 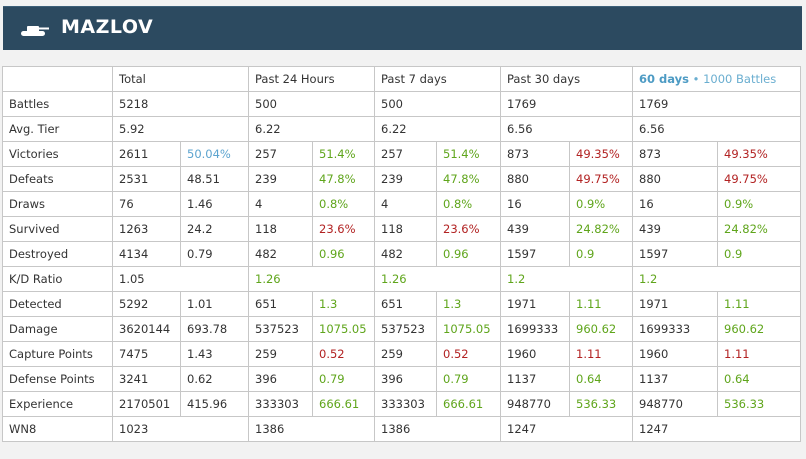 I want to click on col-header-1000-battles: 1000 Battles, so click(x=740, y=79).